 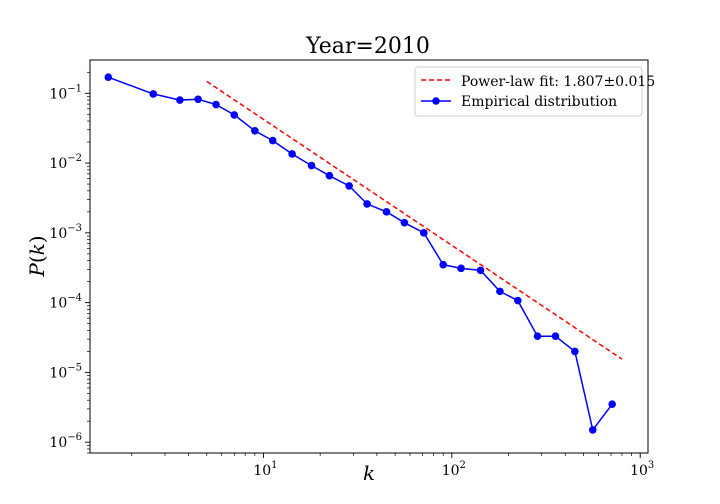 What do you see at coordinates (369, 473) in the screenshot?
I see `x-axis-label: k` at bounding box center [369, 473].